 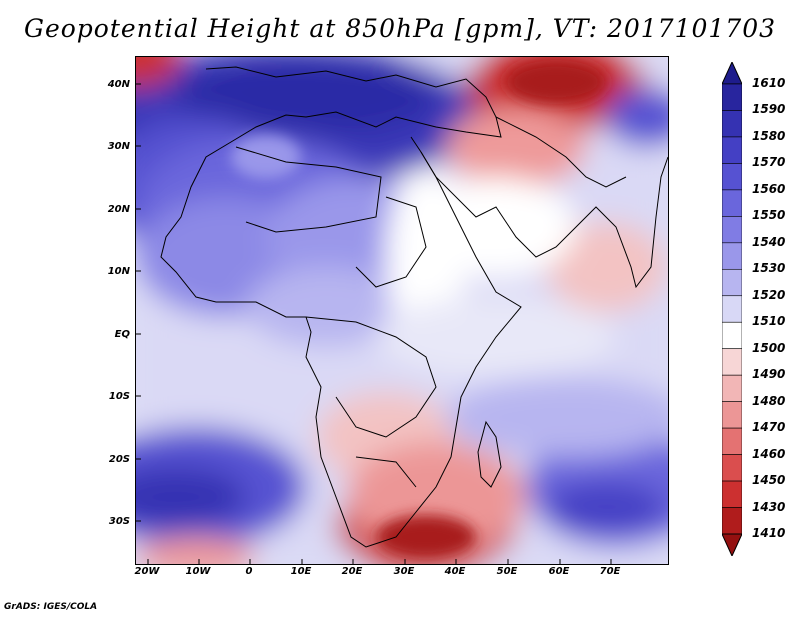 I want to click on colorbar-level-label: 1430, so click(x=769, y=506).